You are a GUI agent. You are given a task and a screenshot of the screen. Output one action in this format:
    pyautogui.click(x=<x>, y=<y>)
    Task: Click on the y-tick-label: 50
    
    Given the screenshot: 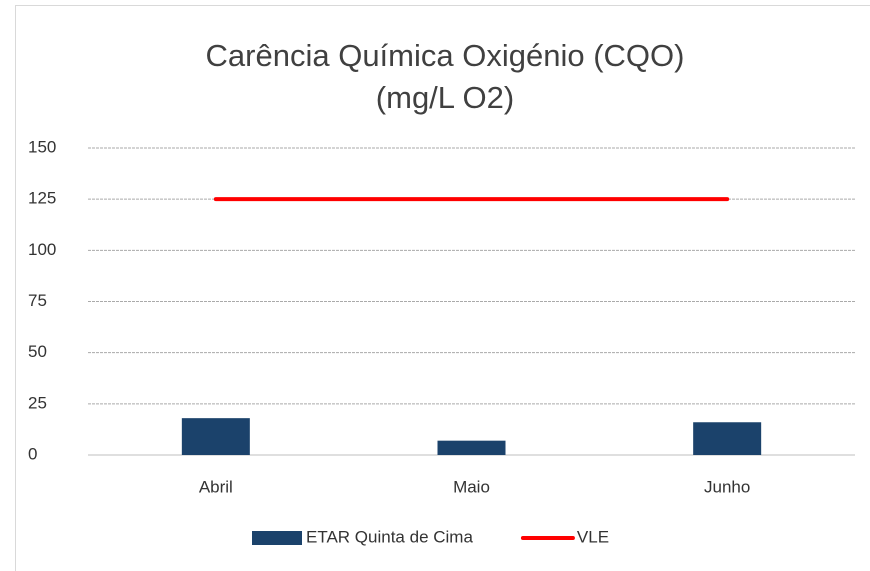 What is the action you would take?
    pyautogui.click(x=37, y=351)
    